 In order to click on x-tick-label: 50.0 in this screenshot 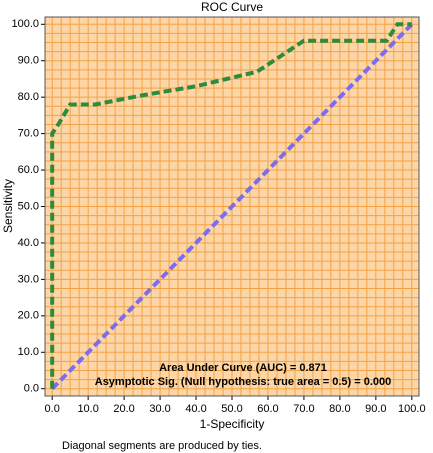, I will do `click(231, 409)`.